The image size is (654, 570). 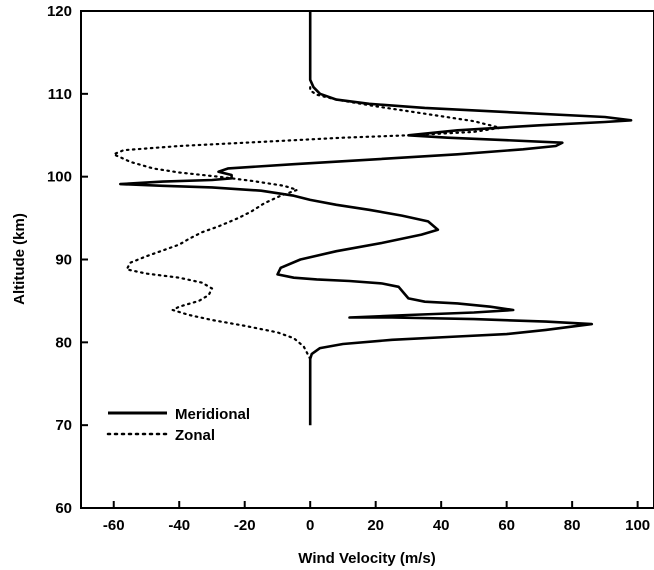 I want to click on x-tick-label: -40, so click(x=179, y=525).